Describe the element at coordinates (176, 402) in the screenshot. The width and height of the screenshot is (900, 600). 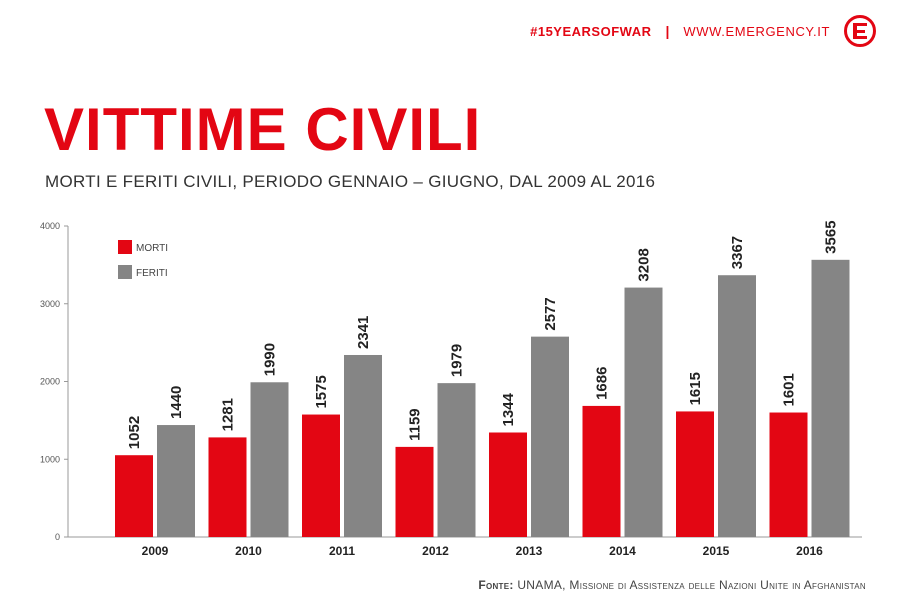
I see `data-label-feriti: 1440` at that location.